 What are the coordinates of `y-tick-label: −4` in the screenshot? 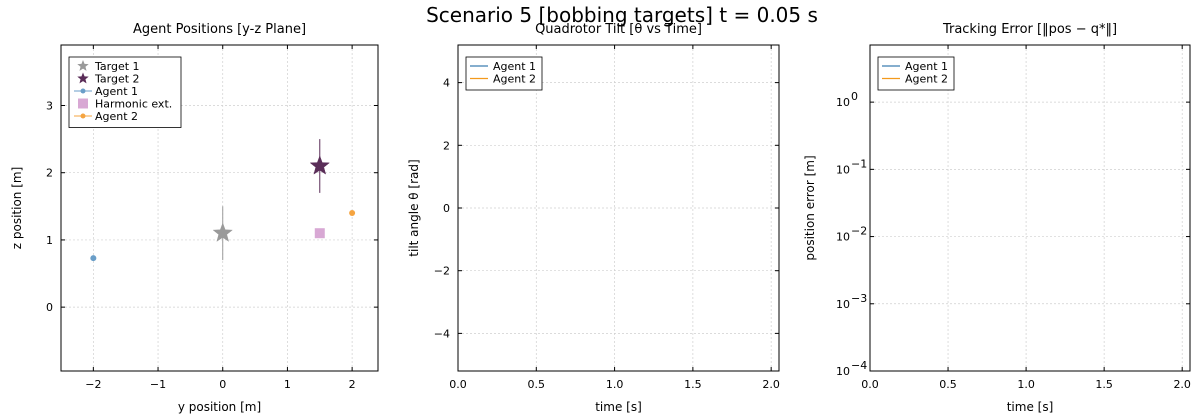 It's located at (442, 333).